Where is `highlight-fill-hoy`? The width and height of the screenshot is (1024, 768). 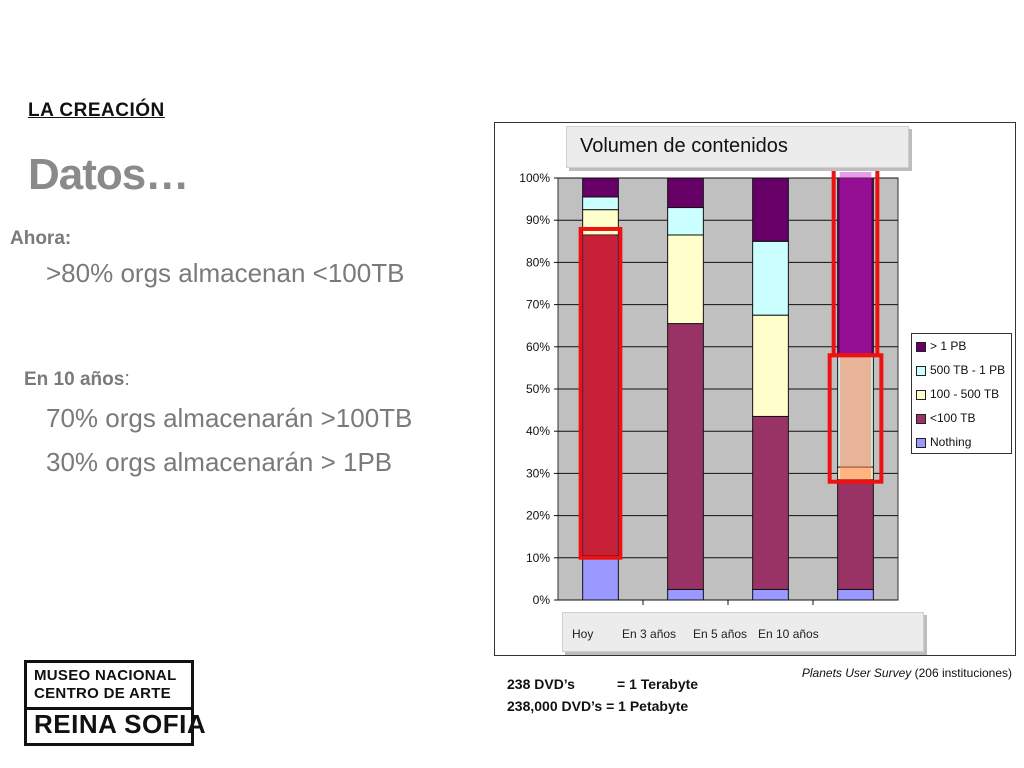 highlight-fill-hoy is located at coordinates (600, 395).